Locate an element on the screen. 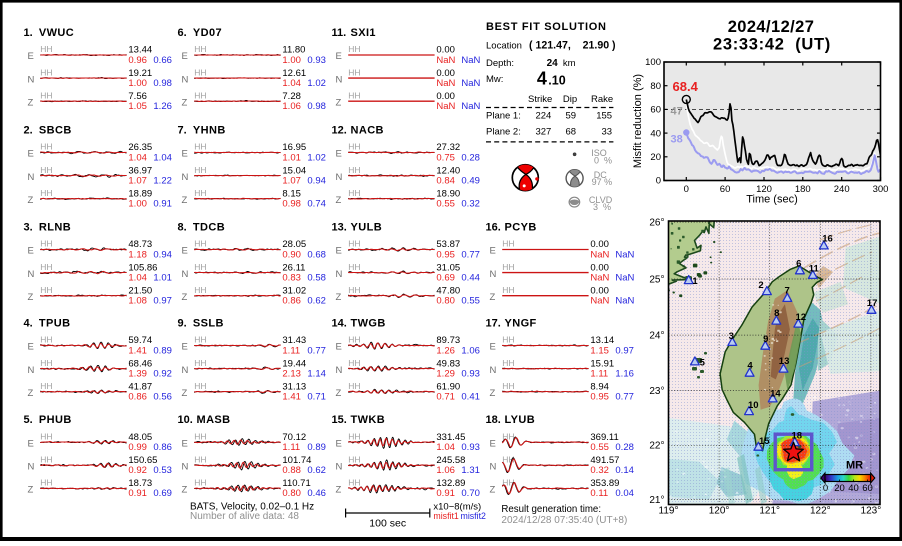 The width and height of the screenshot is (902, 546). svg-text: 15 is located at coordinates (764, 441).